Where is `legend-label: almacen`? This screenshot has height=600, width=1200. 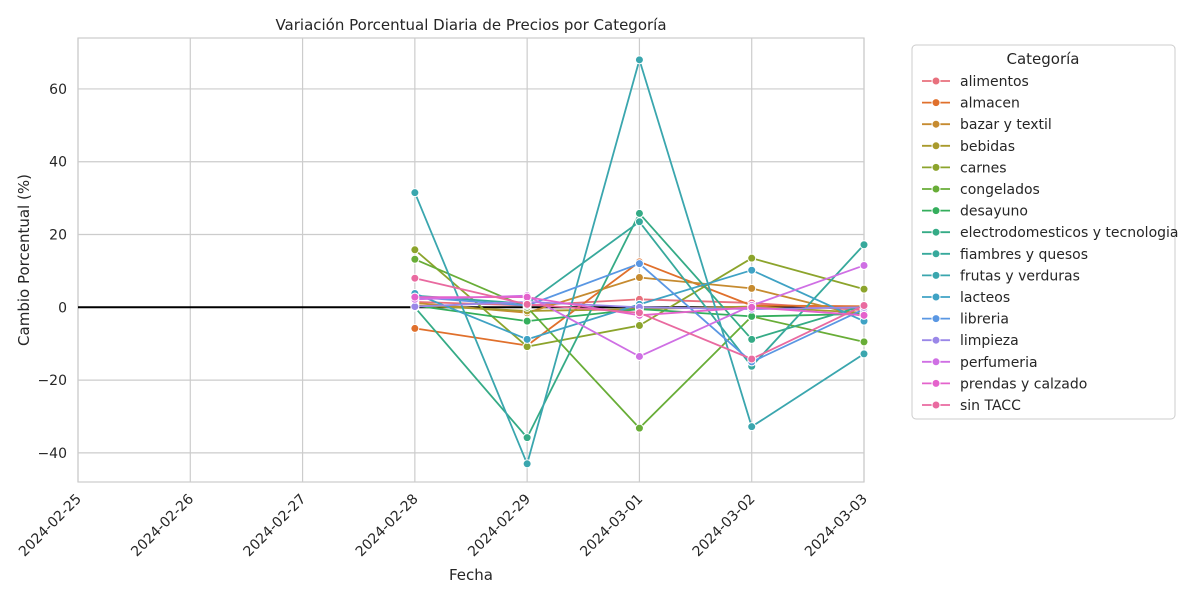
legend-label: almacen is located at coordinates (990, 104).